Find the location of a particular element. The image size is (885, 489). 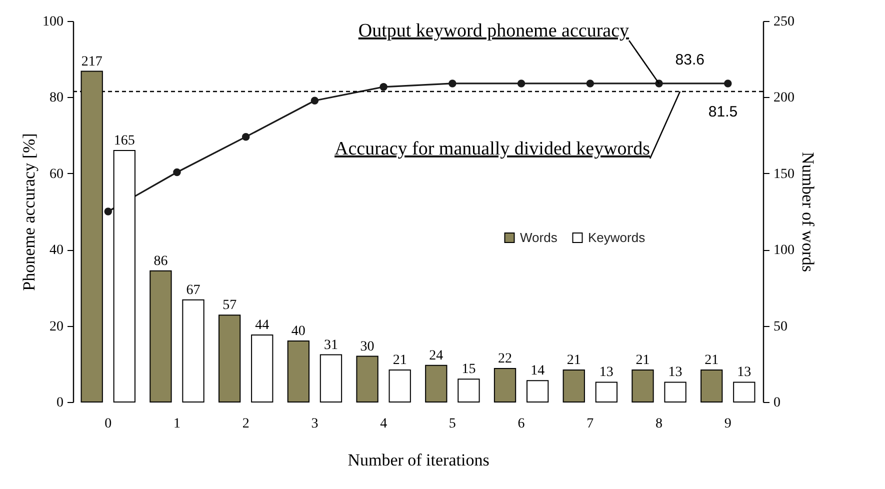

y2-tick-label: 250 is located at coordinates (784, 22).